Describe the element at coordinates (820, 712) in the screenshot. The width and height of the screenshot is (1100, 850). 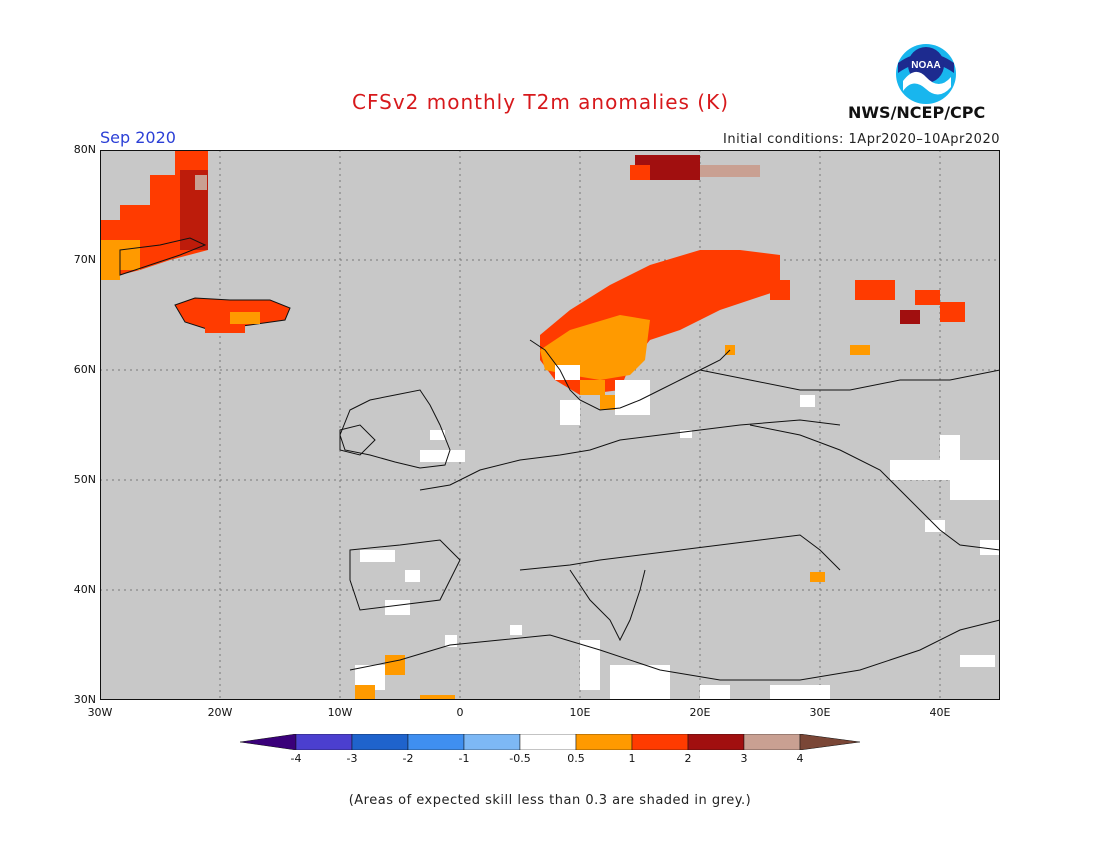
I see `lon-label-30e: 30E` at that location.